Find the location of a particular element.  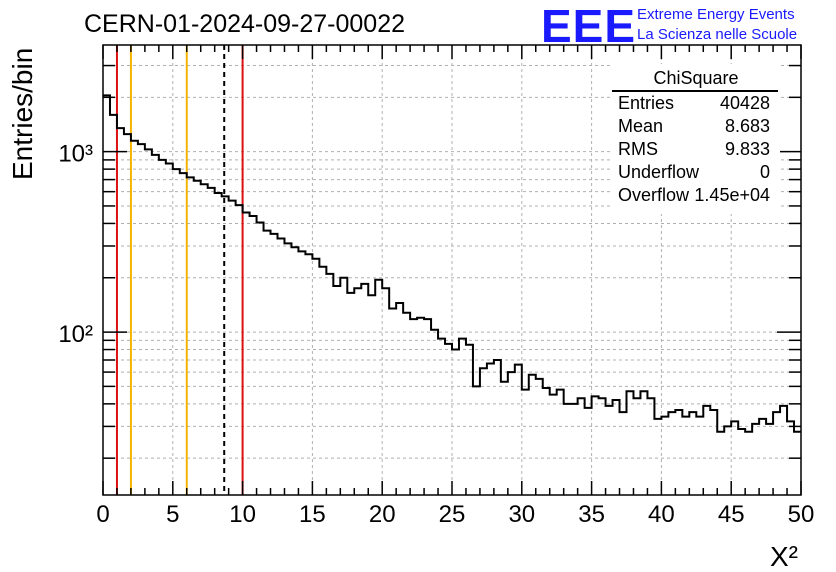

y-axis-label: Entries/bin is located at coordinates (22, 114).